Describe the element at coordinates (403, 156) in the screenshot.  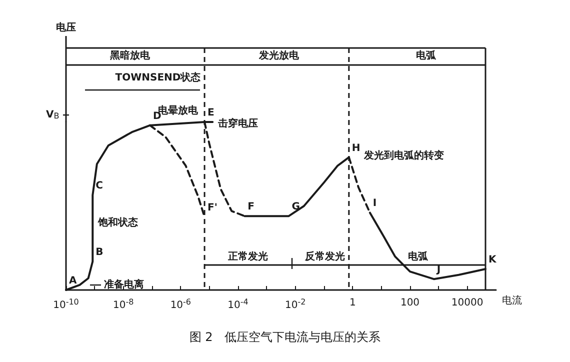
I see `annotation: 发光到电弧的转变` at that location.